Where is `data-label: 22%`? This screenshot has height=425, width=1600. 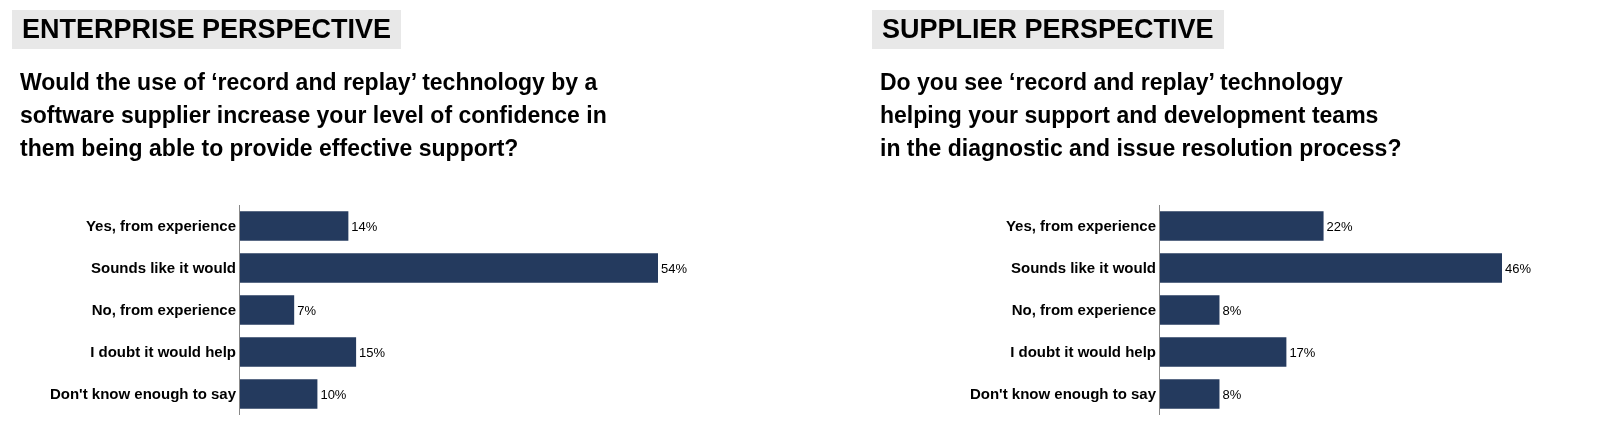 data-label: 22% is located at coordinates (1340, 226).